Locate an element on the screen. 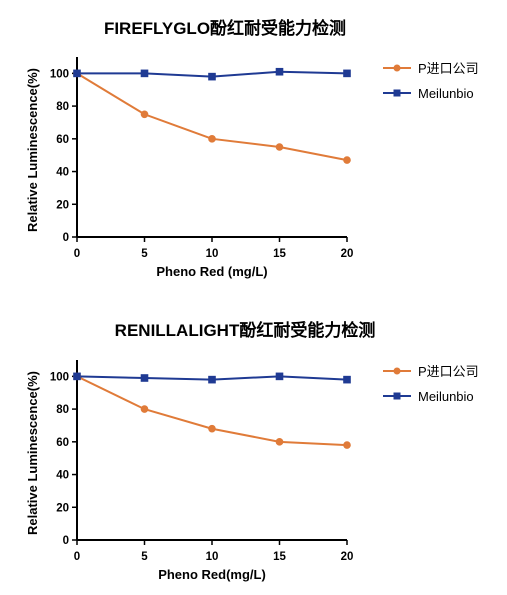  x-axis-label: Pheno Red (mg/L) is located at coordinates (211, 271).